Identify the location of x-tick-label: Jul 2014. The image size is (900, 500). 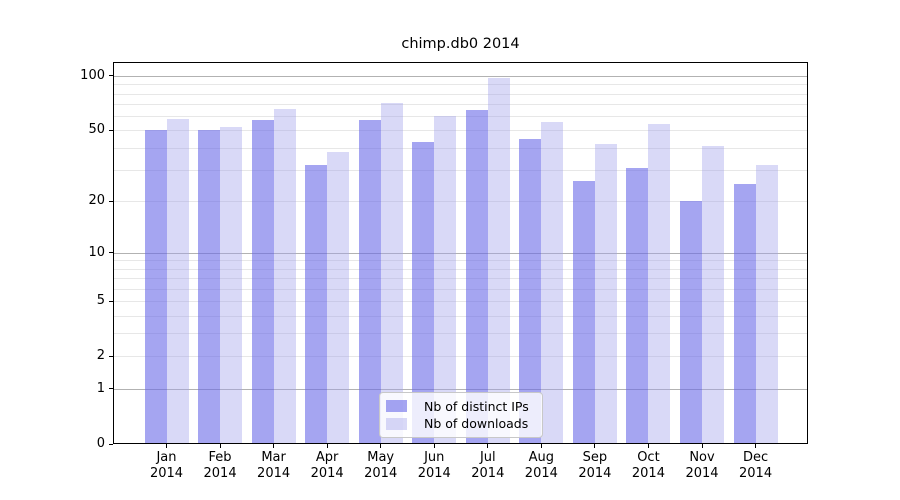
(488, 465).